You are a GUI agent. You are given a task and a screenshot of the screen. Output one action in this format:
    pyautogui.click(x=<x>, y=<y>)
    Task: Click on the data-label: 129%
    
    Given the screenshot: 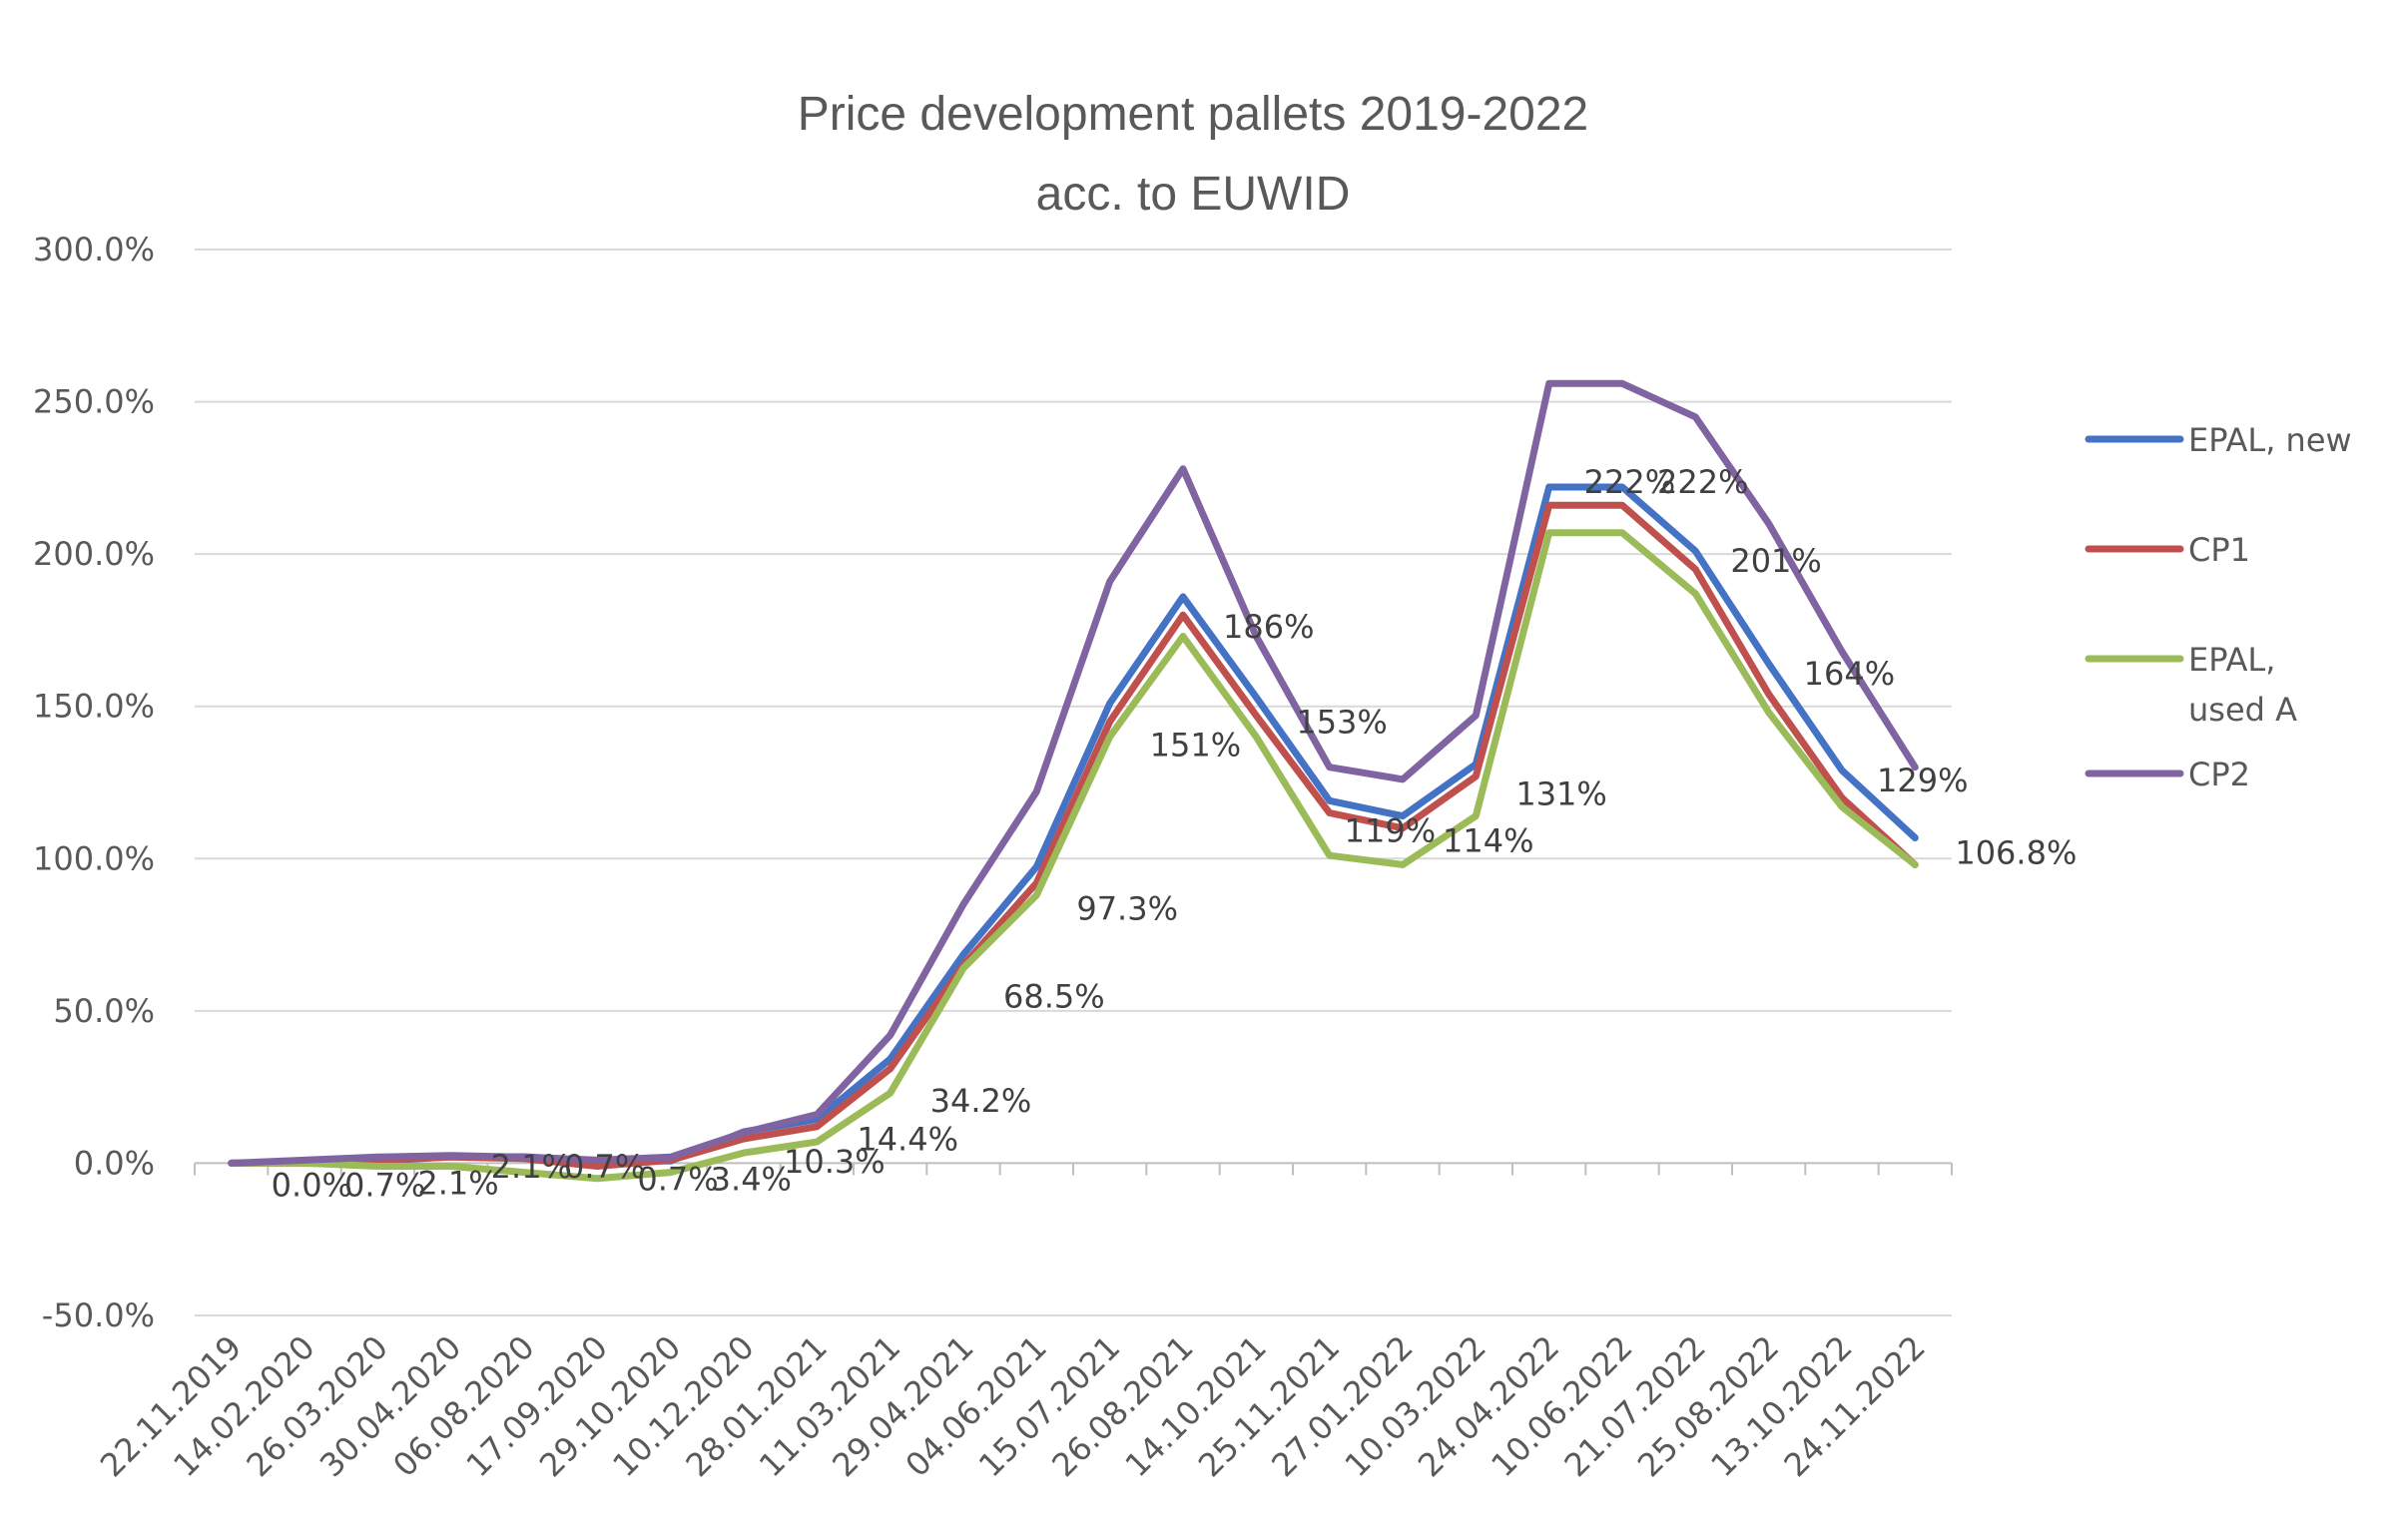 What is the action you would take?
    pyautogui.click(x=1922, y=780)
    